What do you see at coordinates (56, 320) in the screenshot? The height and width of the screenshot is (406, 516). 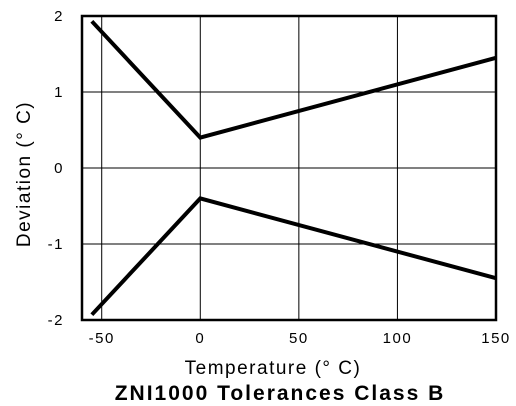 I see `y-tick-label: -2` at bounding box center [56, 320].